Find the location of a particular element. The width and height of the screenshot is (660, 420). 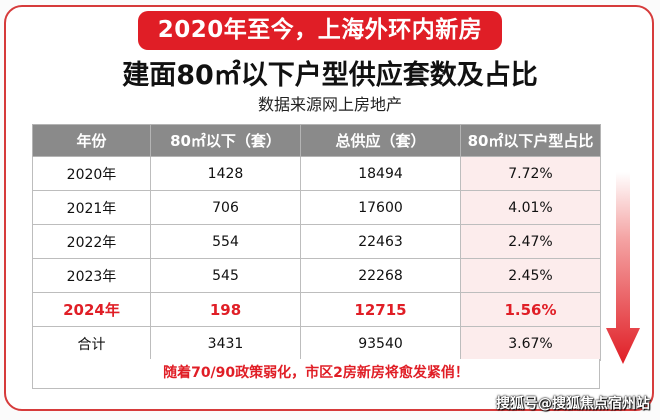

table-row: 2022年 554 22463 2.47% is located at coordinates (316, 241).